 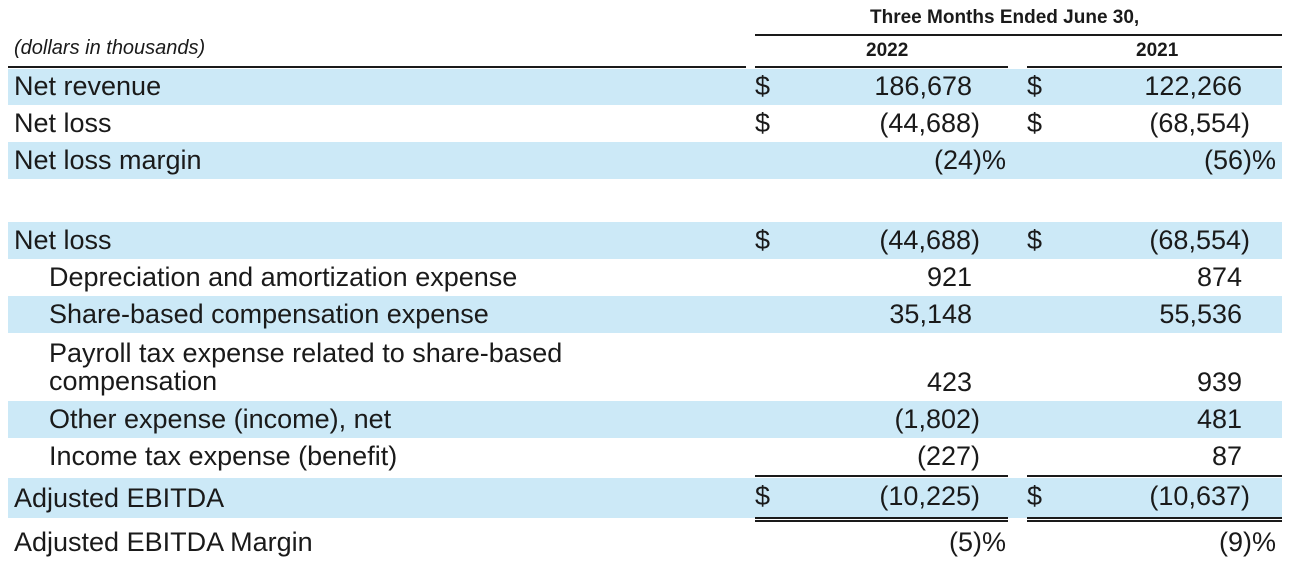 I want to click on row-label: Other expense (income), net, so click(x=220, y=419).